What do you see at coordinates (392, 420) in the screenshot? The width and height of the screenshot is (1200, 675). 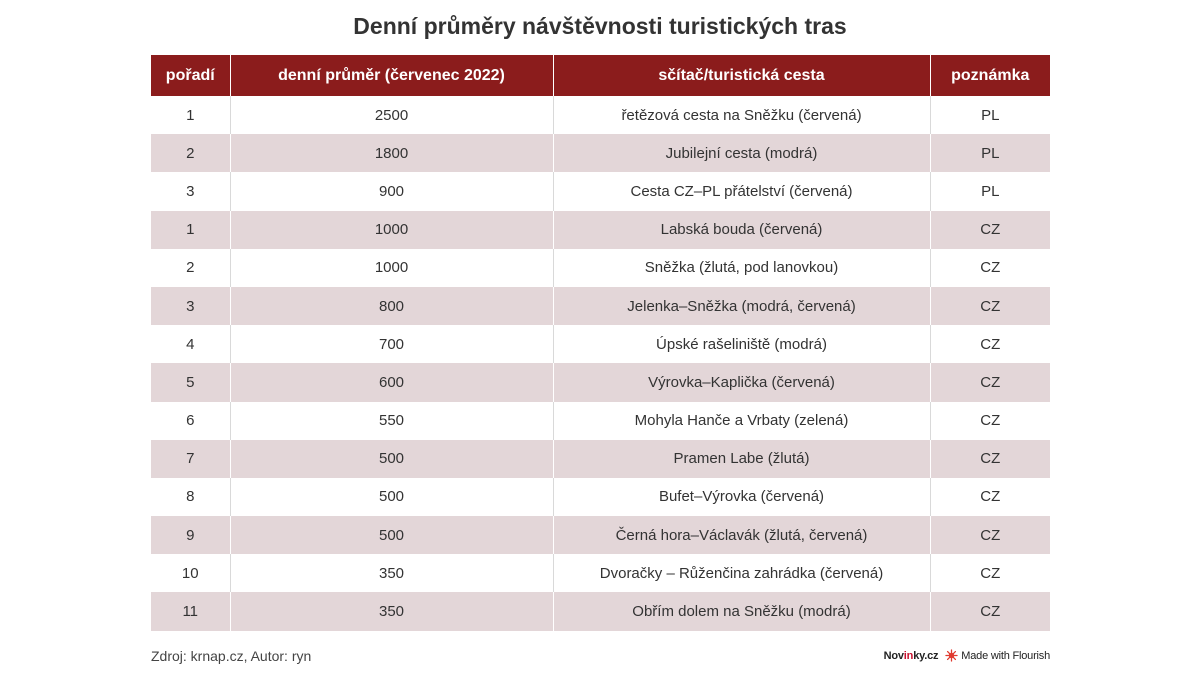 I see `cell-daily-average: 550` at bounding box center [392, 420].